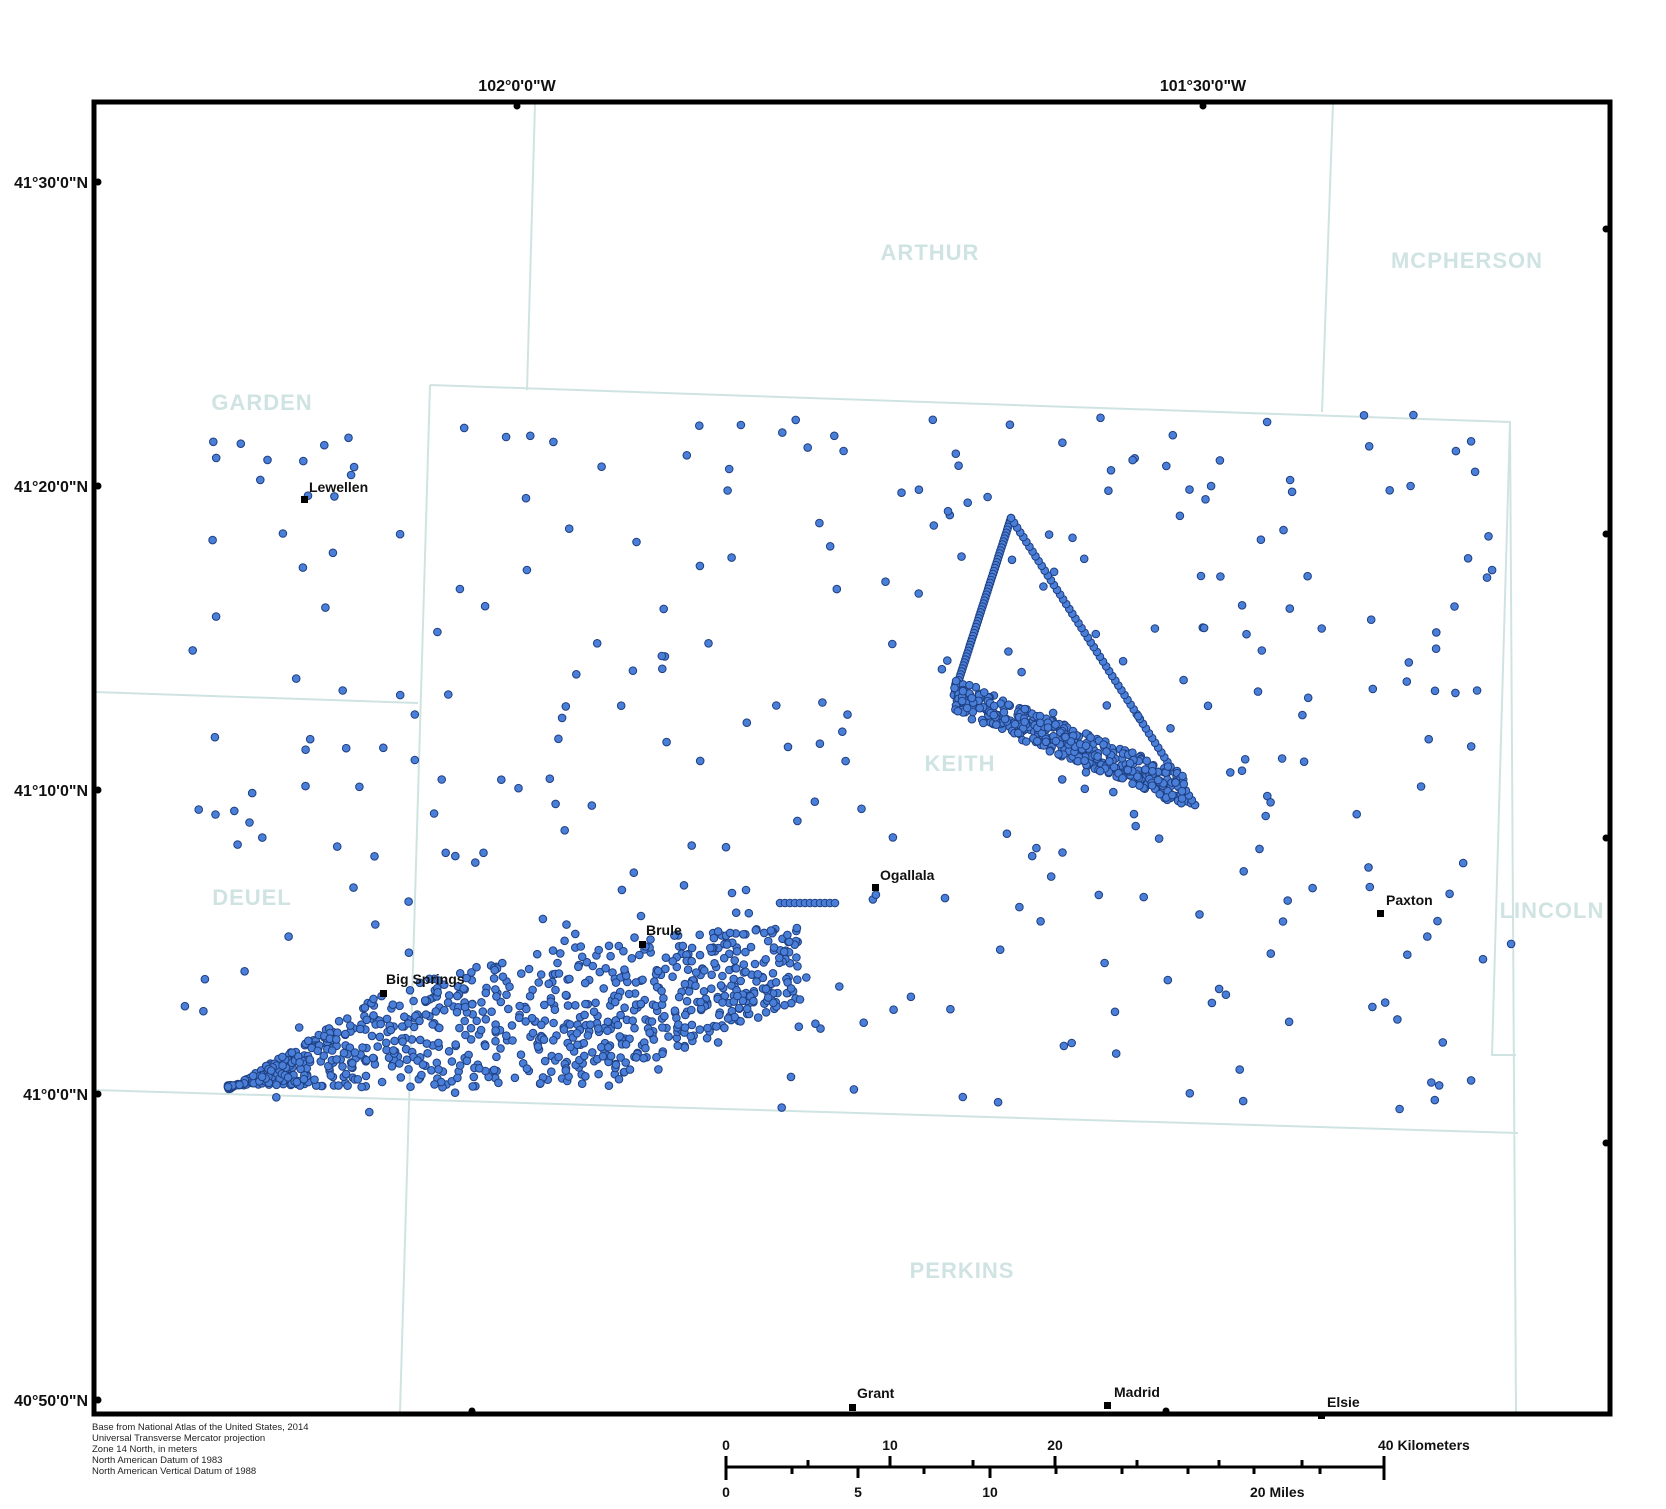  What do you see at coordinates (858, 1492) in the screenshot?
I see `scale-mi-5: 5` at bounding box center [858, 1492].